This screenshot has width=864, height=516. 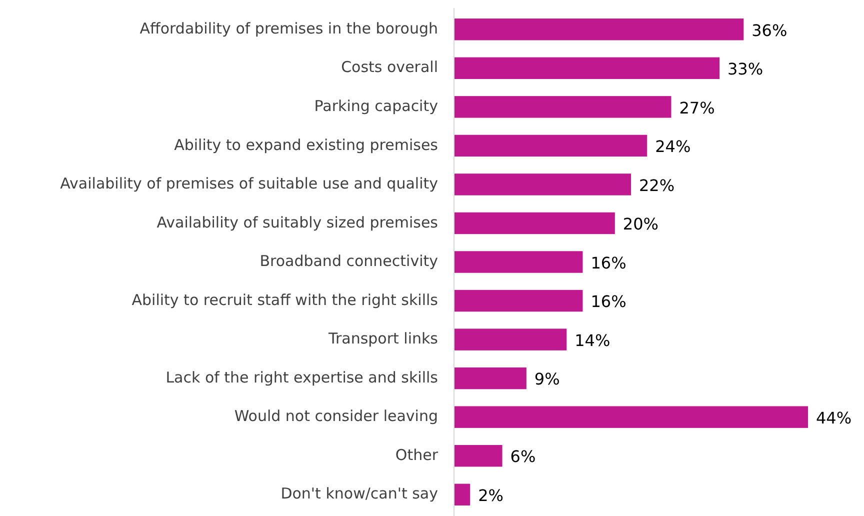 I want to click on data-label: 2%, so click(x=491, y=495).